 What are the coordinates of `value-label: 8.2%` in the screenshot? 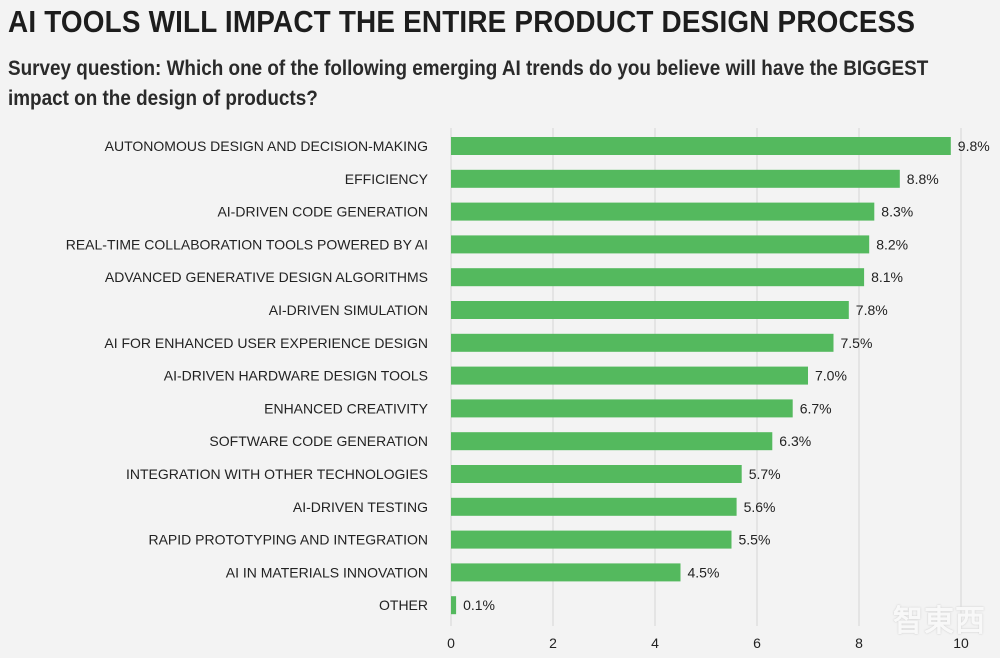 It's located at (892, 244).